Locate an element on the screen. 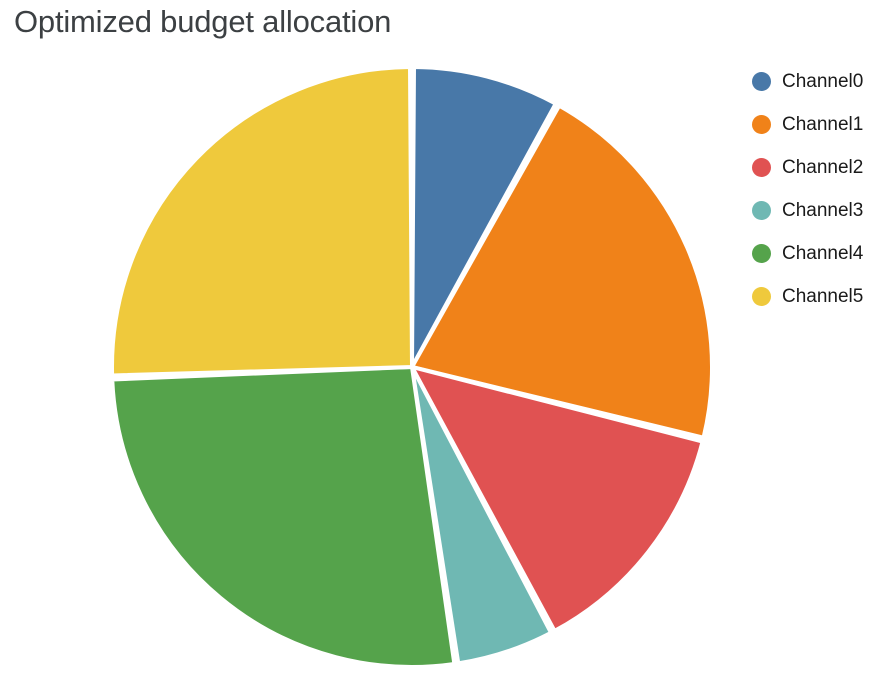  pie-slice-channel3 is located at coordinates (482, 515).